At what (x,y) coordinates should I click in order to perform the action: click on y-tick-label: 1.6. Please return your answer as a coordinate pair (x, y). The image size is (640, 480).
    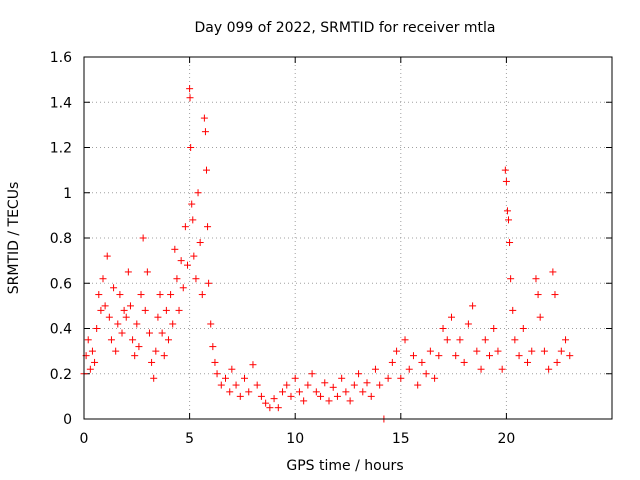
    Looking at the image, I should click on (61, 58).